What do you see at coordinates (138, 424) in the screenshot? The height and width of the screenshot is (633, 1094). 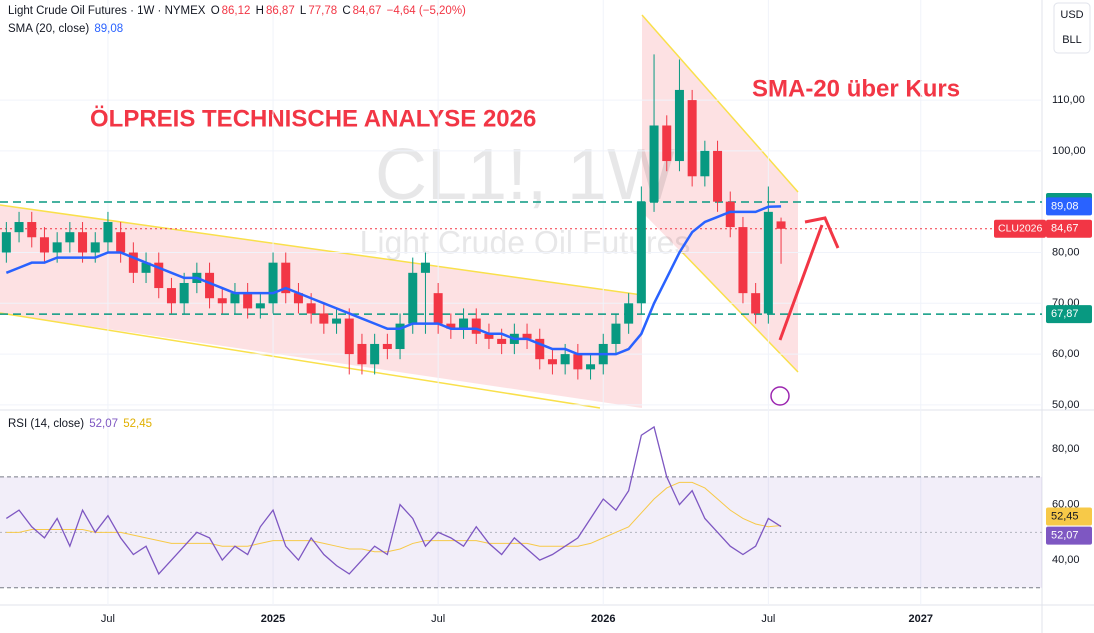 I see `rsi-ma-value: 52,45` at bounding box center [138, 424].